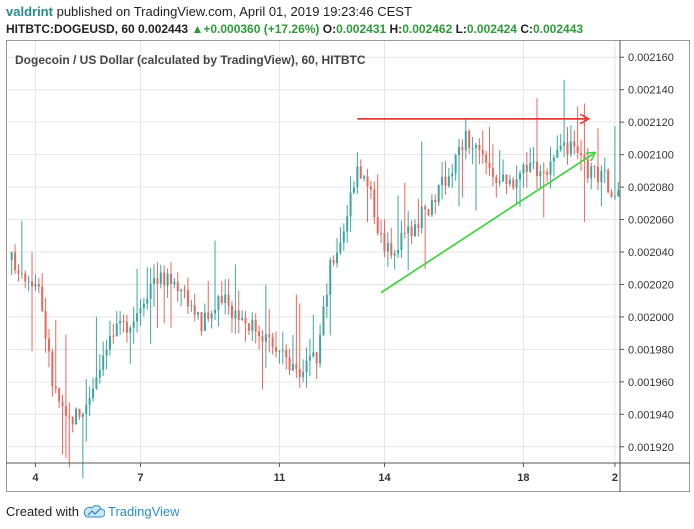  What do you see at coordinates (651, 383) in the screenshot?
I see `y-tick-label: 0.001960` at bounding box center [651, 383].